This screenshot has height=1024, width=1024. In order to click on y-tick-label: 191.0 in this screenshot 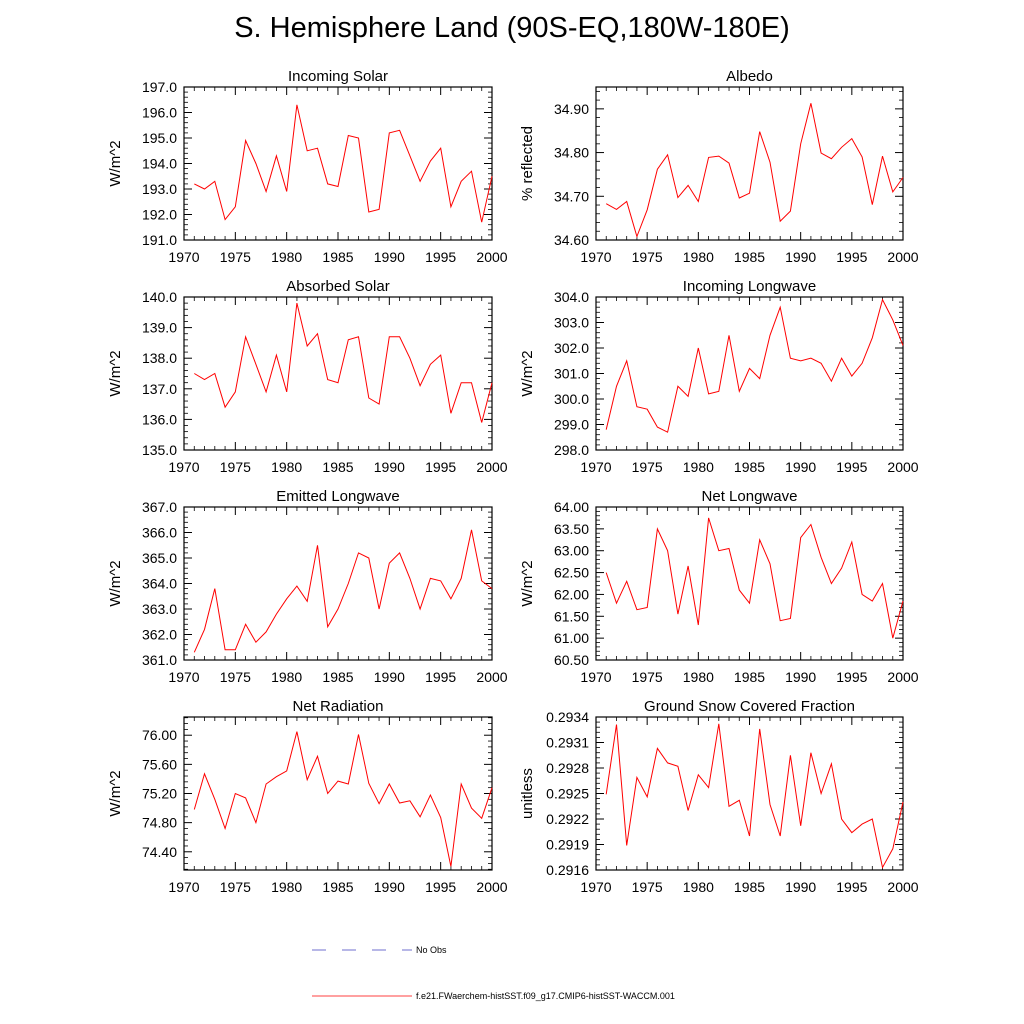, I will do `click(159, 240)`.